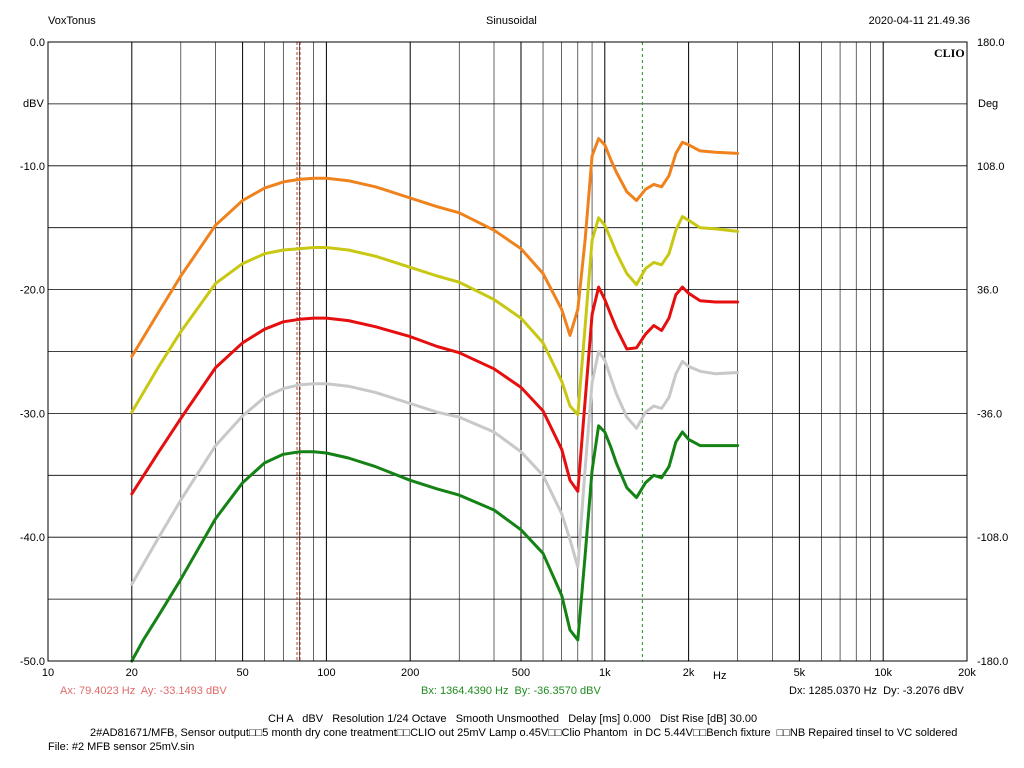 The image size is (1024, 768). Describe the element at coordinates (32, 291) in the screenshot. I see `y-tick-label: -20.0` at that location.